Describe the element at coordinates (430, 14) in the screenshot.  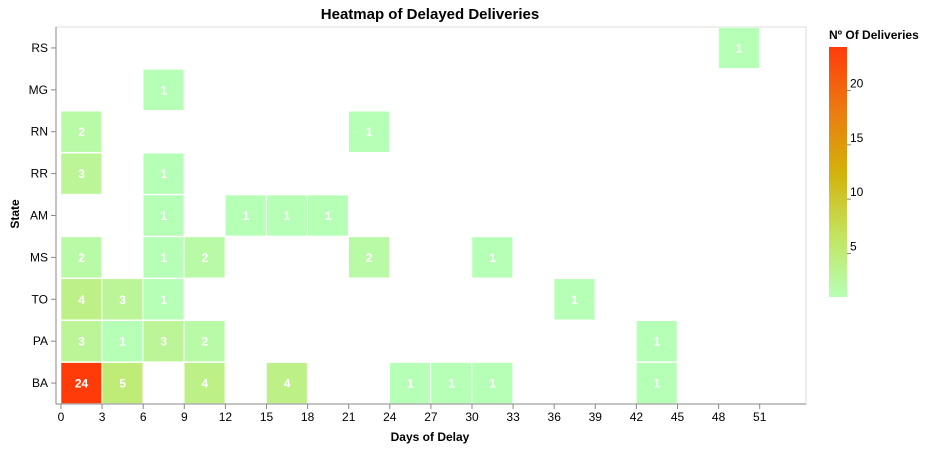
I see `chart-title: Heatmap of Delayed Deliveries` at that location.